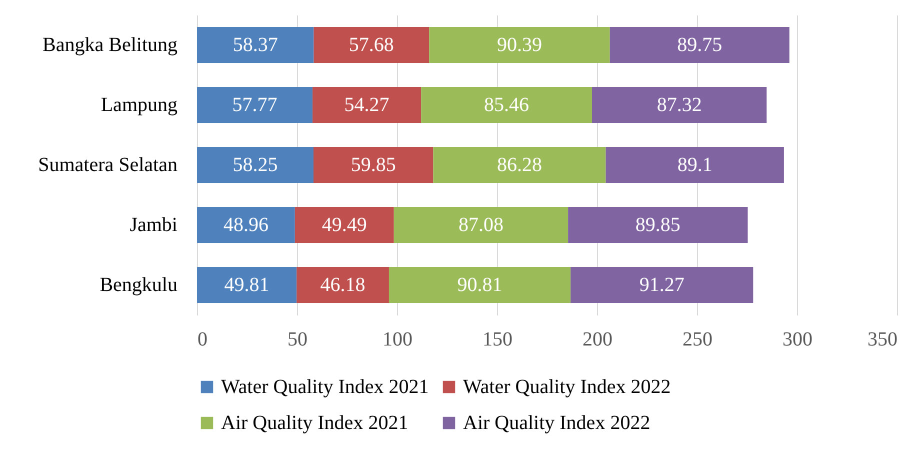 Image resolution: width=921 pixels, height=470 pixels. I want to click on x-tick-label: 50, so click(298, 339).